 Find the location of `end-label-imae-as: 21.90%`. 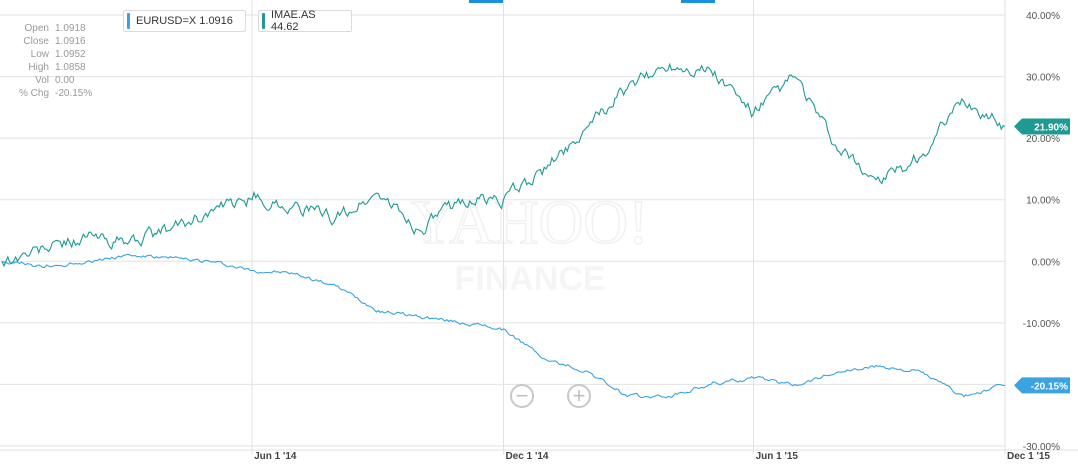

end-label-imae-as: 21.90% is located at coordinates (1042, 126).